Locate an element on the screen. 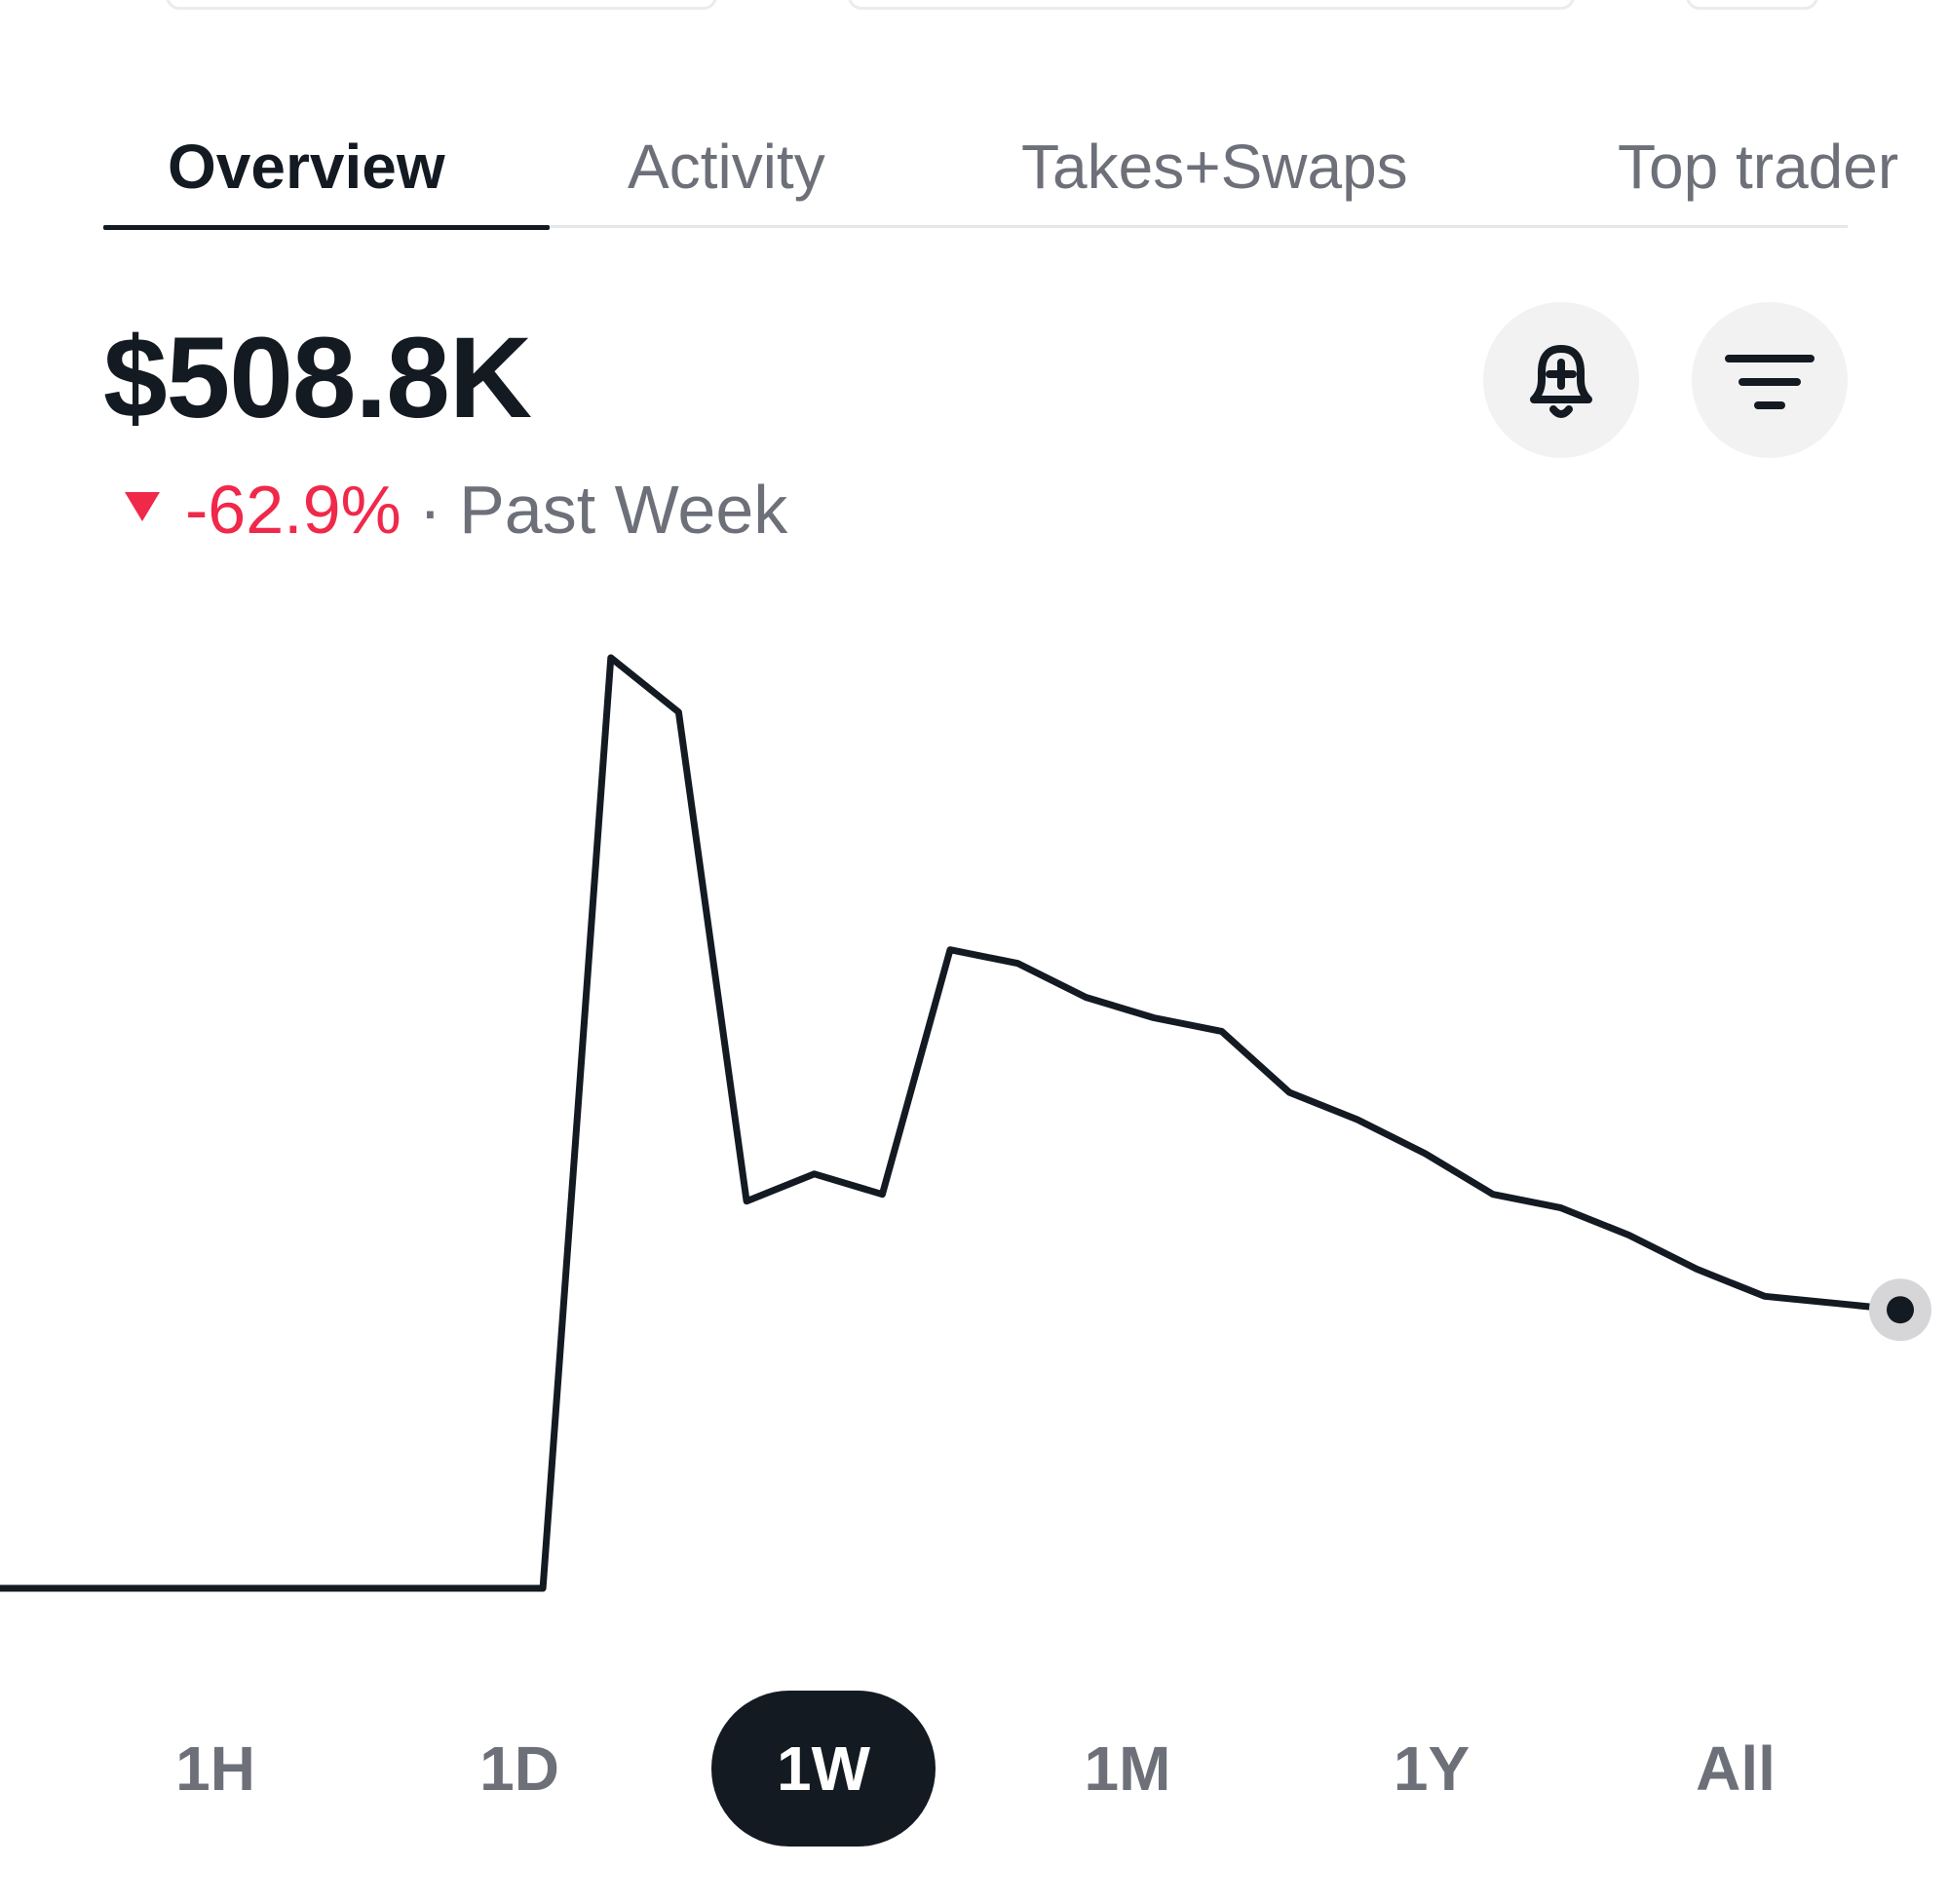  bell-plus-icon is located at coordinates (1561, 381).